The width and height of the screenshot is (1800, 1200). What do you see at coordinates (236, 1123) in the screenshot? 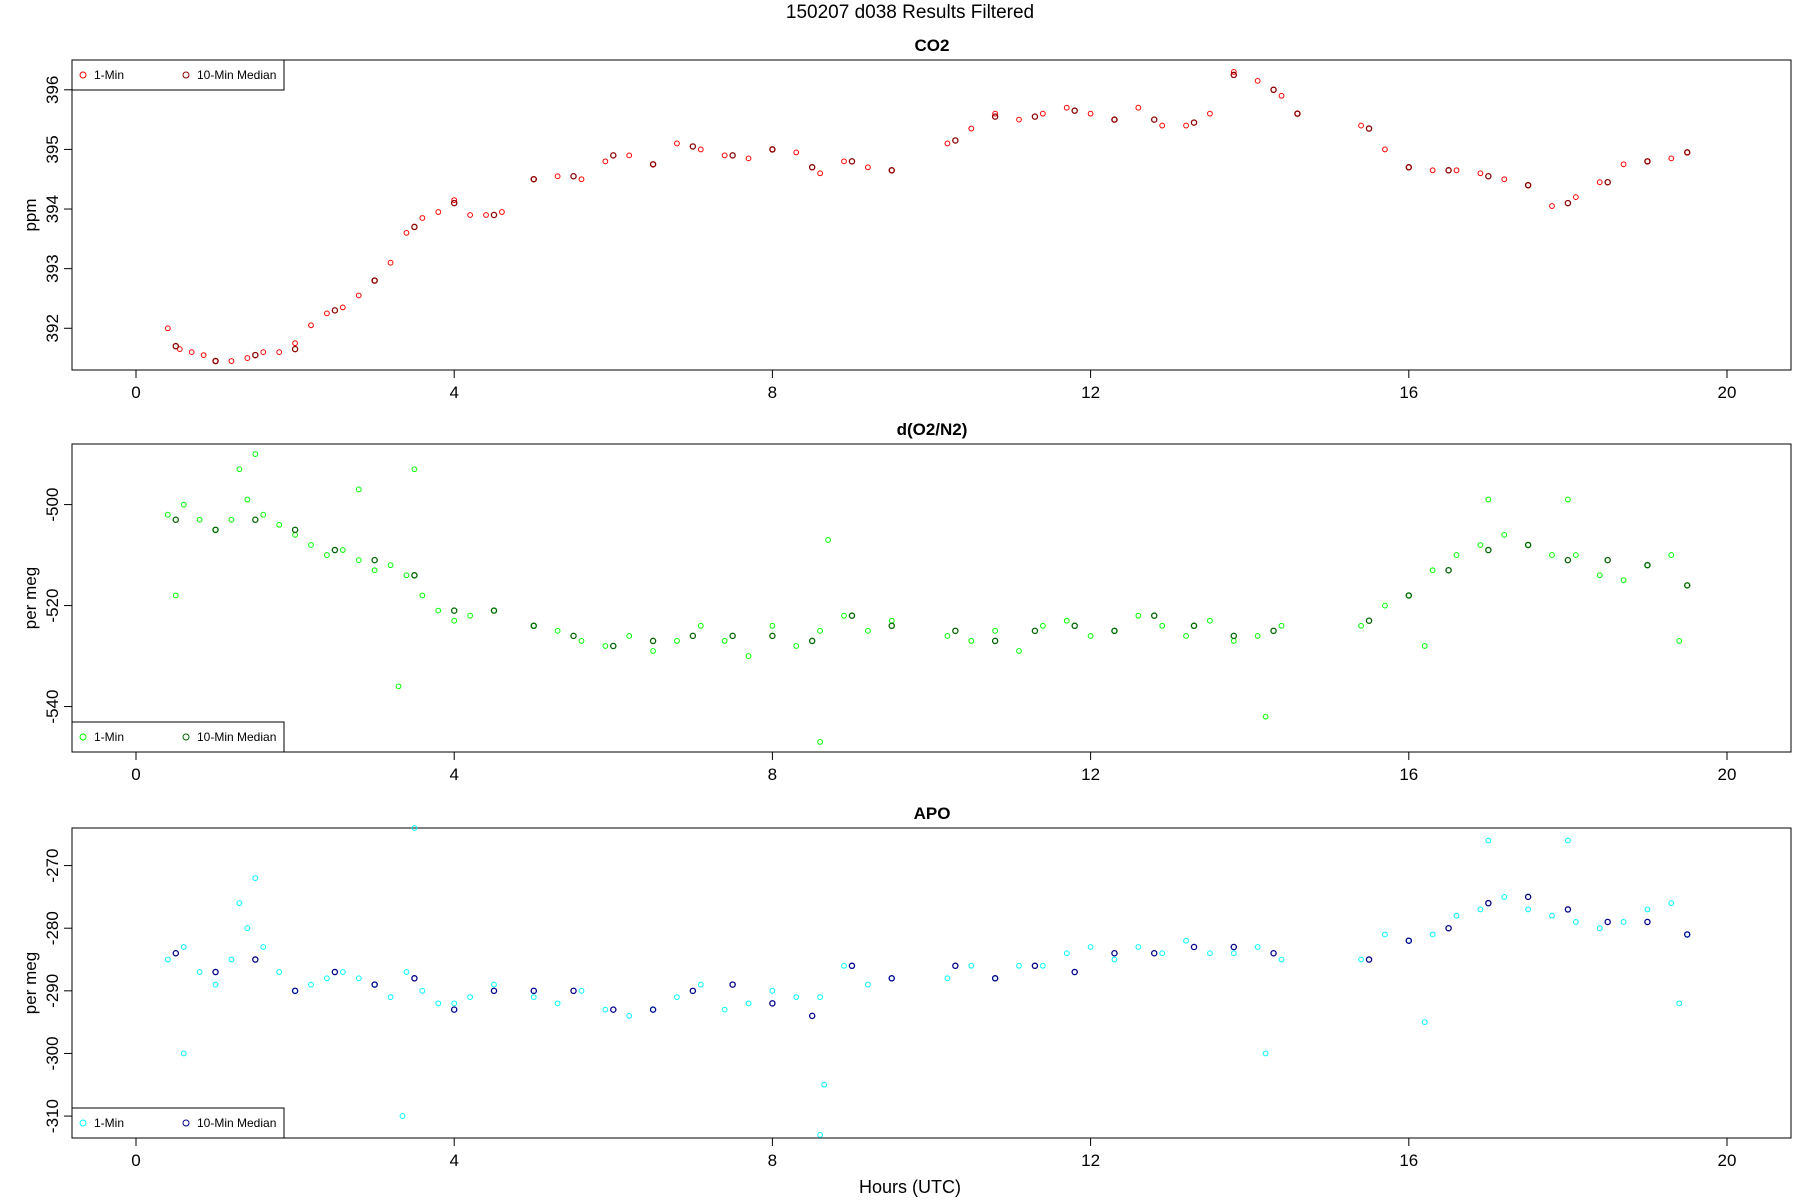
I see `apo-legend-label-median: 10-Min Median` at bounding box center [236, 1123].